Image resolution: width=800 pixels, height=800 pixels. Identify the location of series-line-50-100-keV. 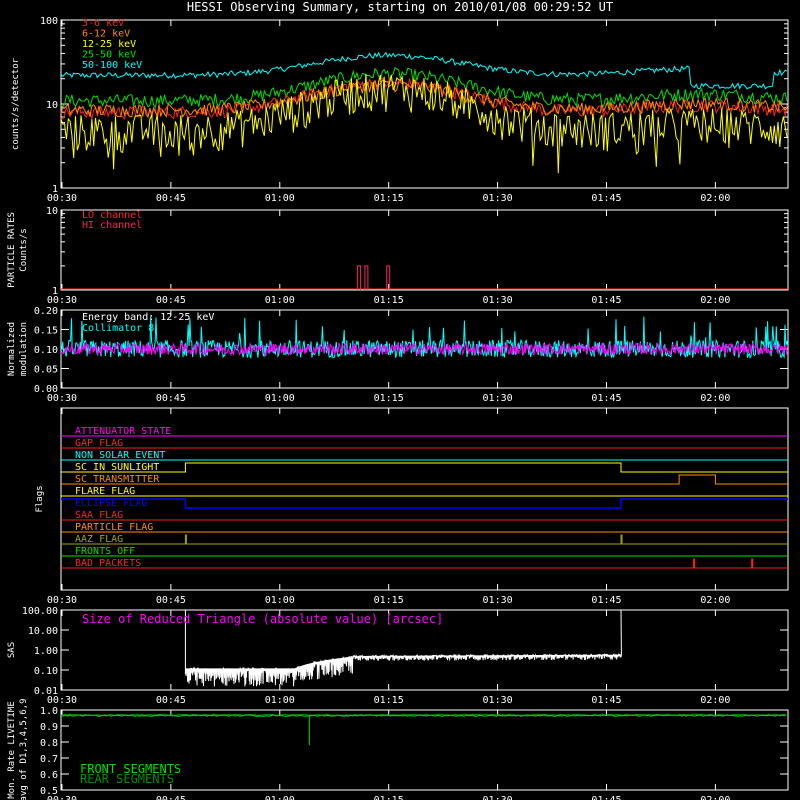
(424, 70).